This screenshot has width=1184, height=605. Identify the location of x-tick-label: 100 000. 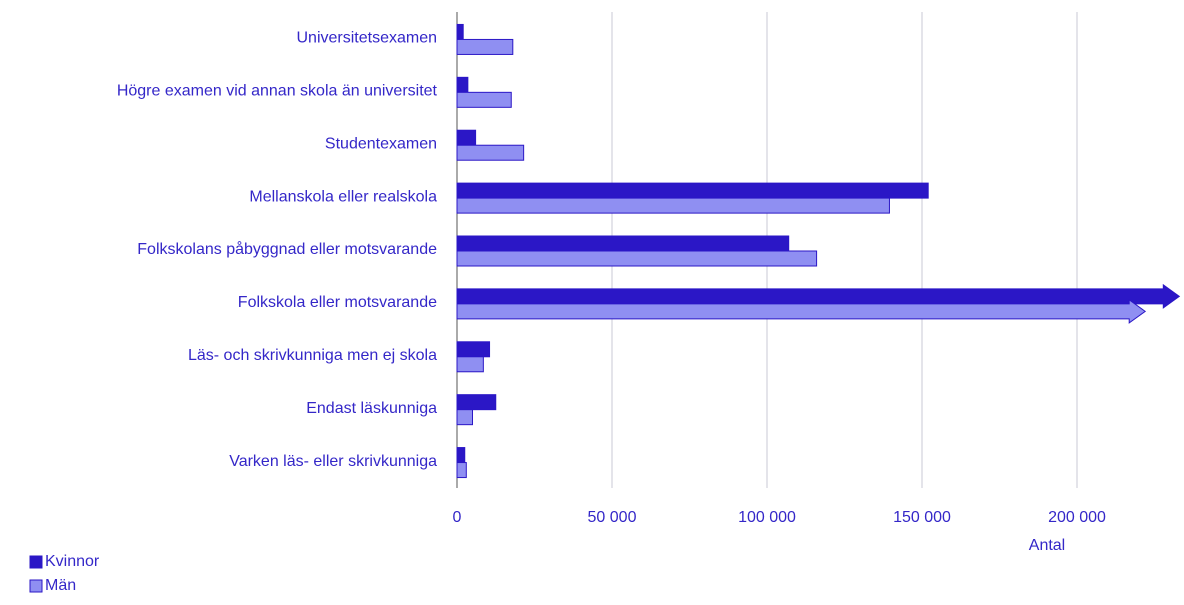
(767, 517).